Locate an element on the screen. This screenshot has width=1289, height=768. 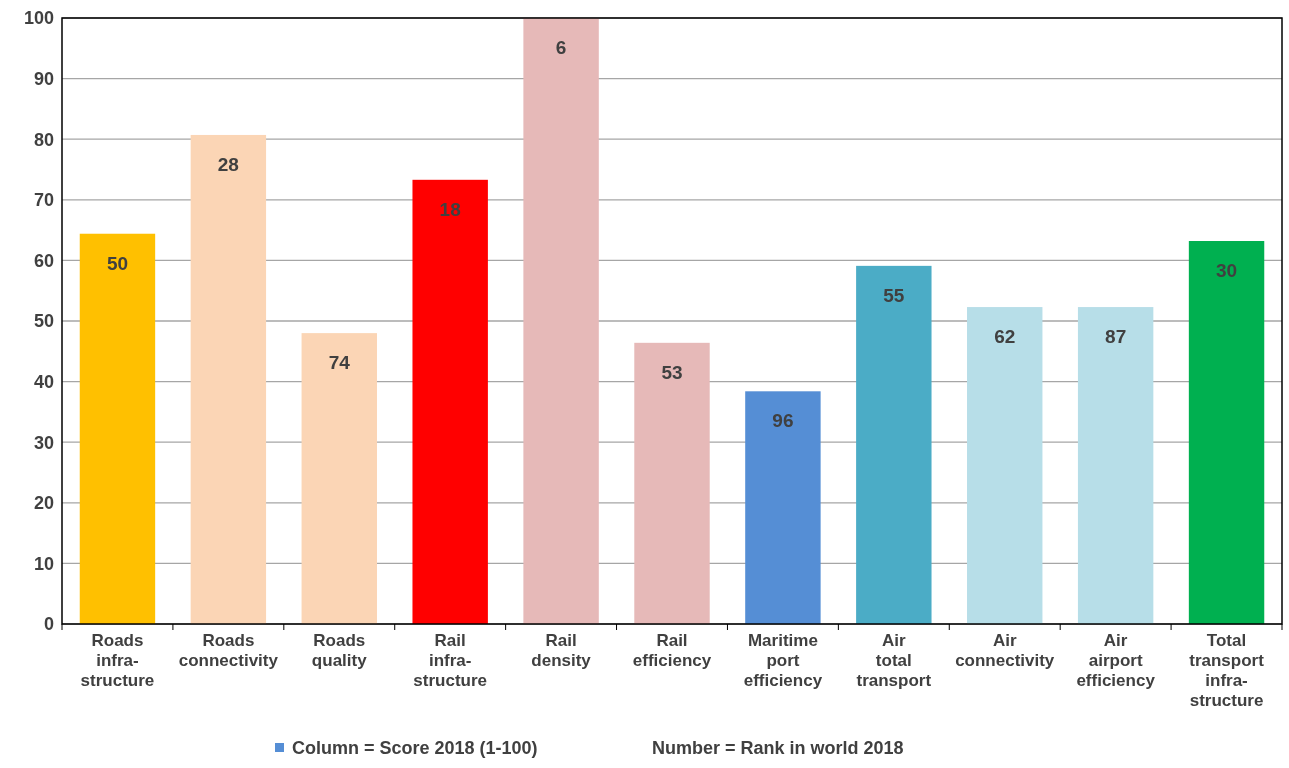
x-tick-label: Roads infra- structure is located at coordinates (117, 660).